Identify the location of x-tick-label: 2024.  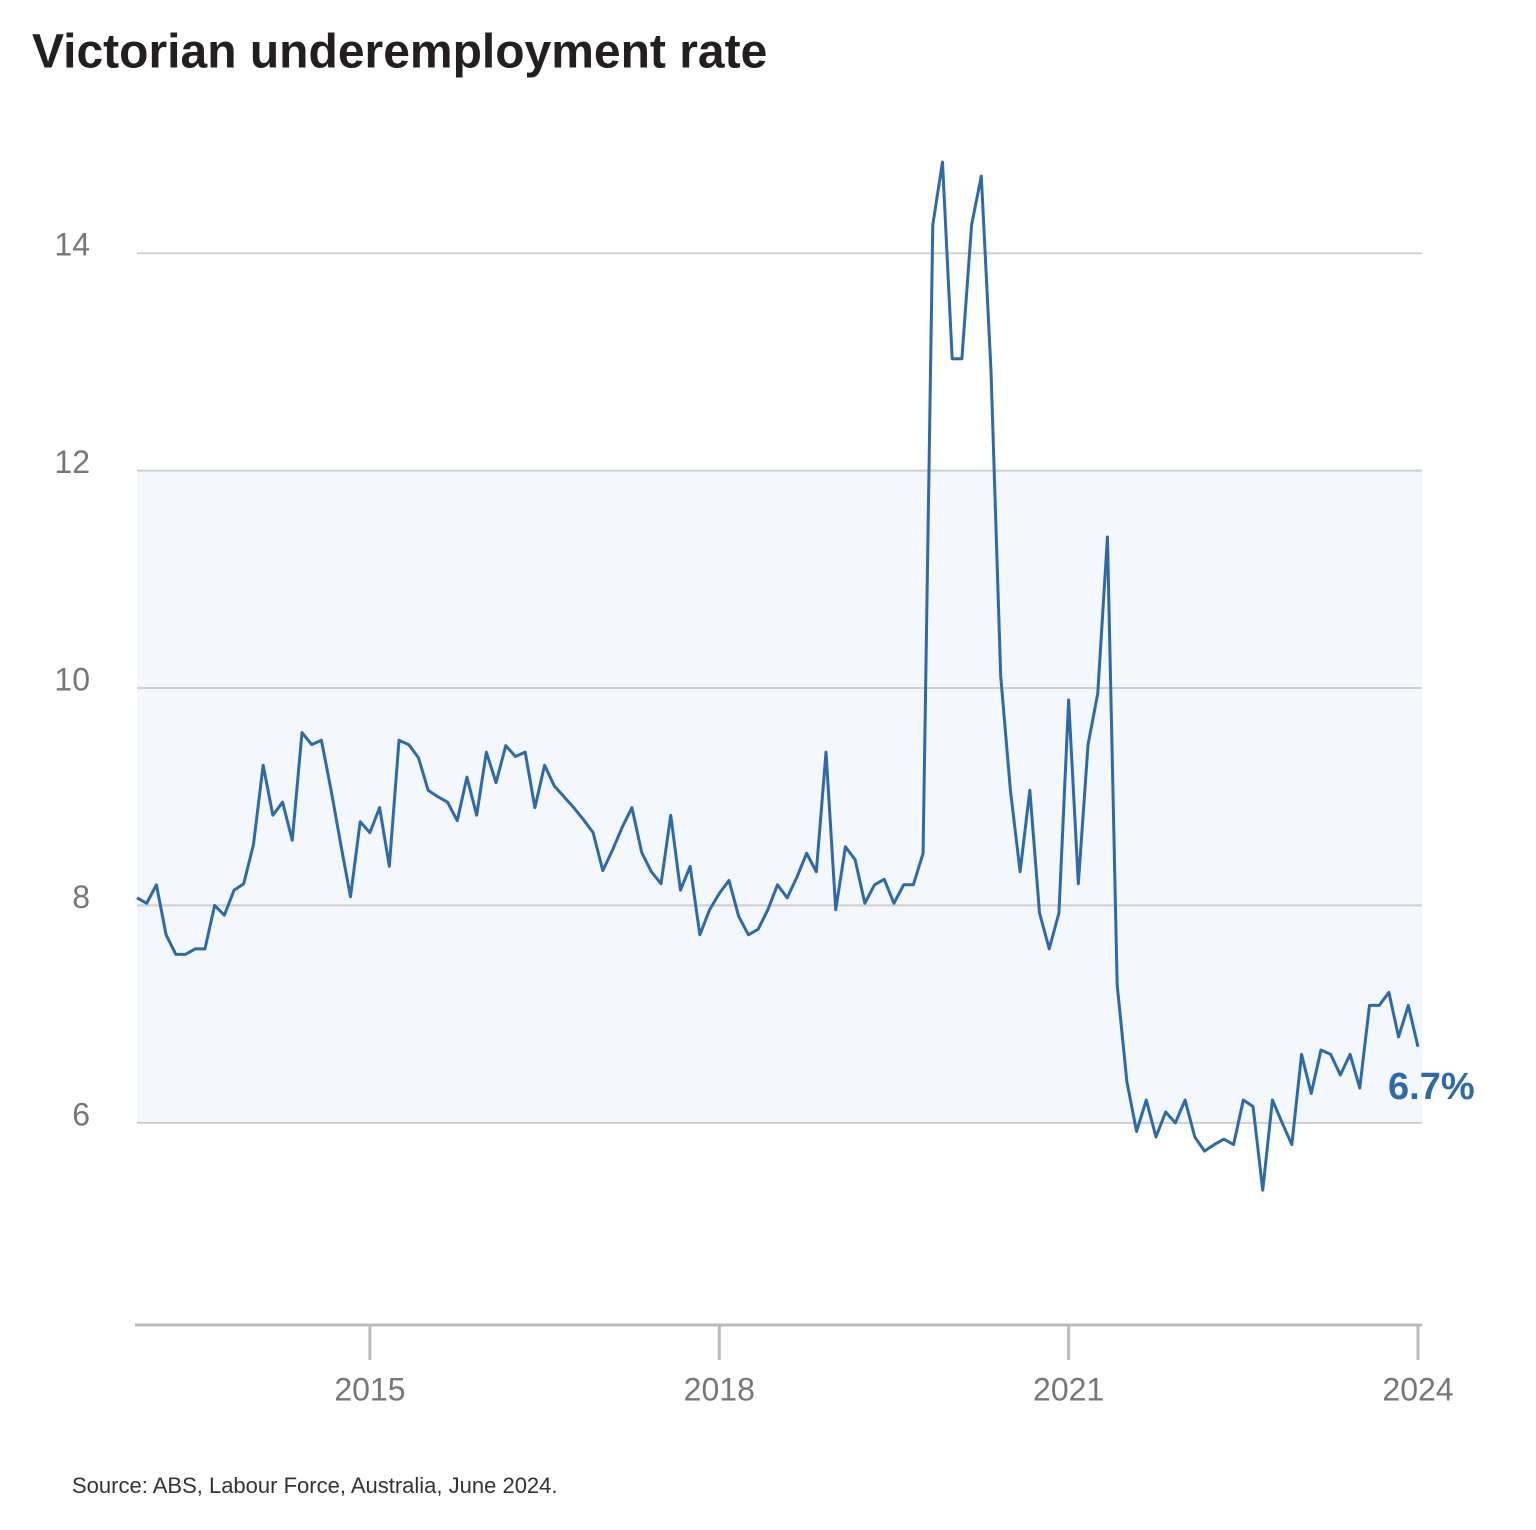
(1417, 1389).